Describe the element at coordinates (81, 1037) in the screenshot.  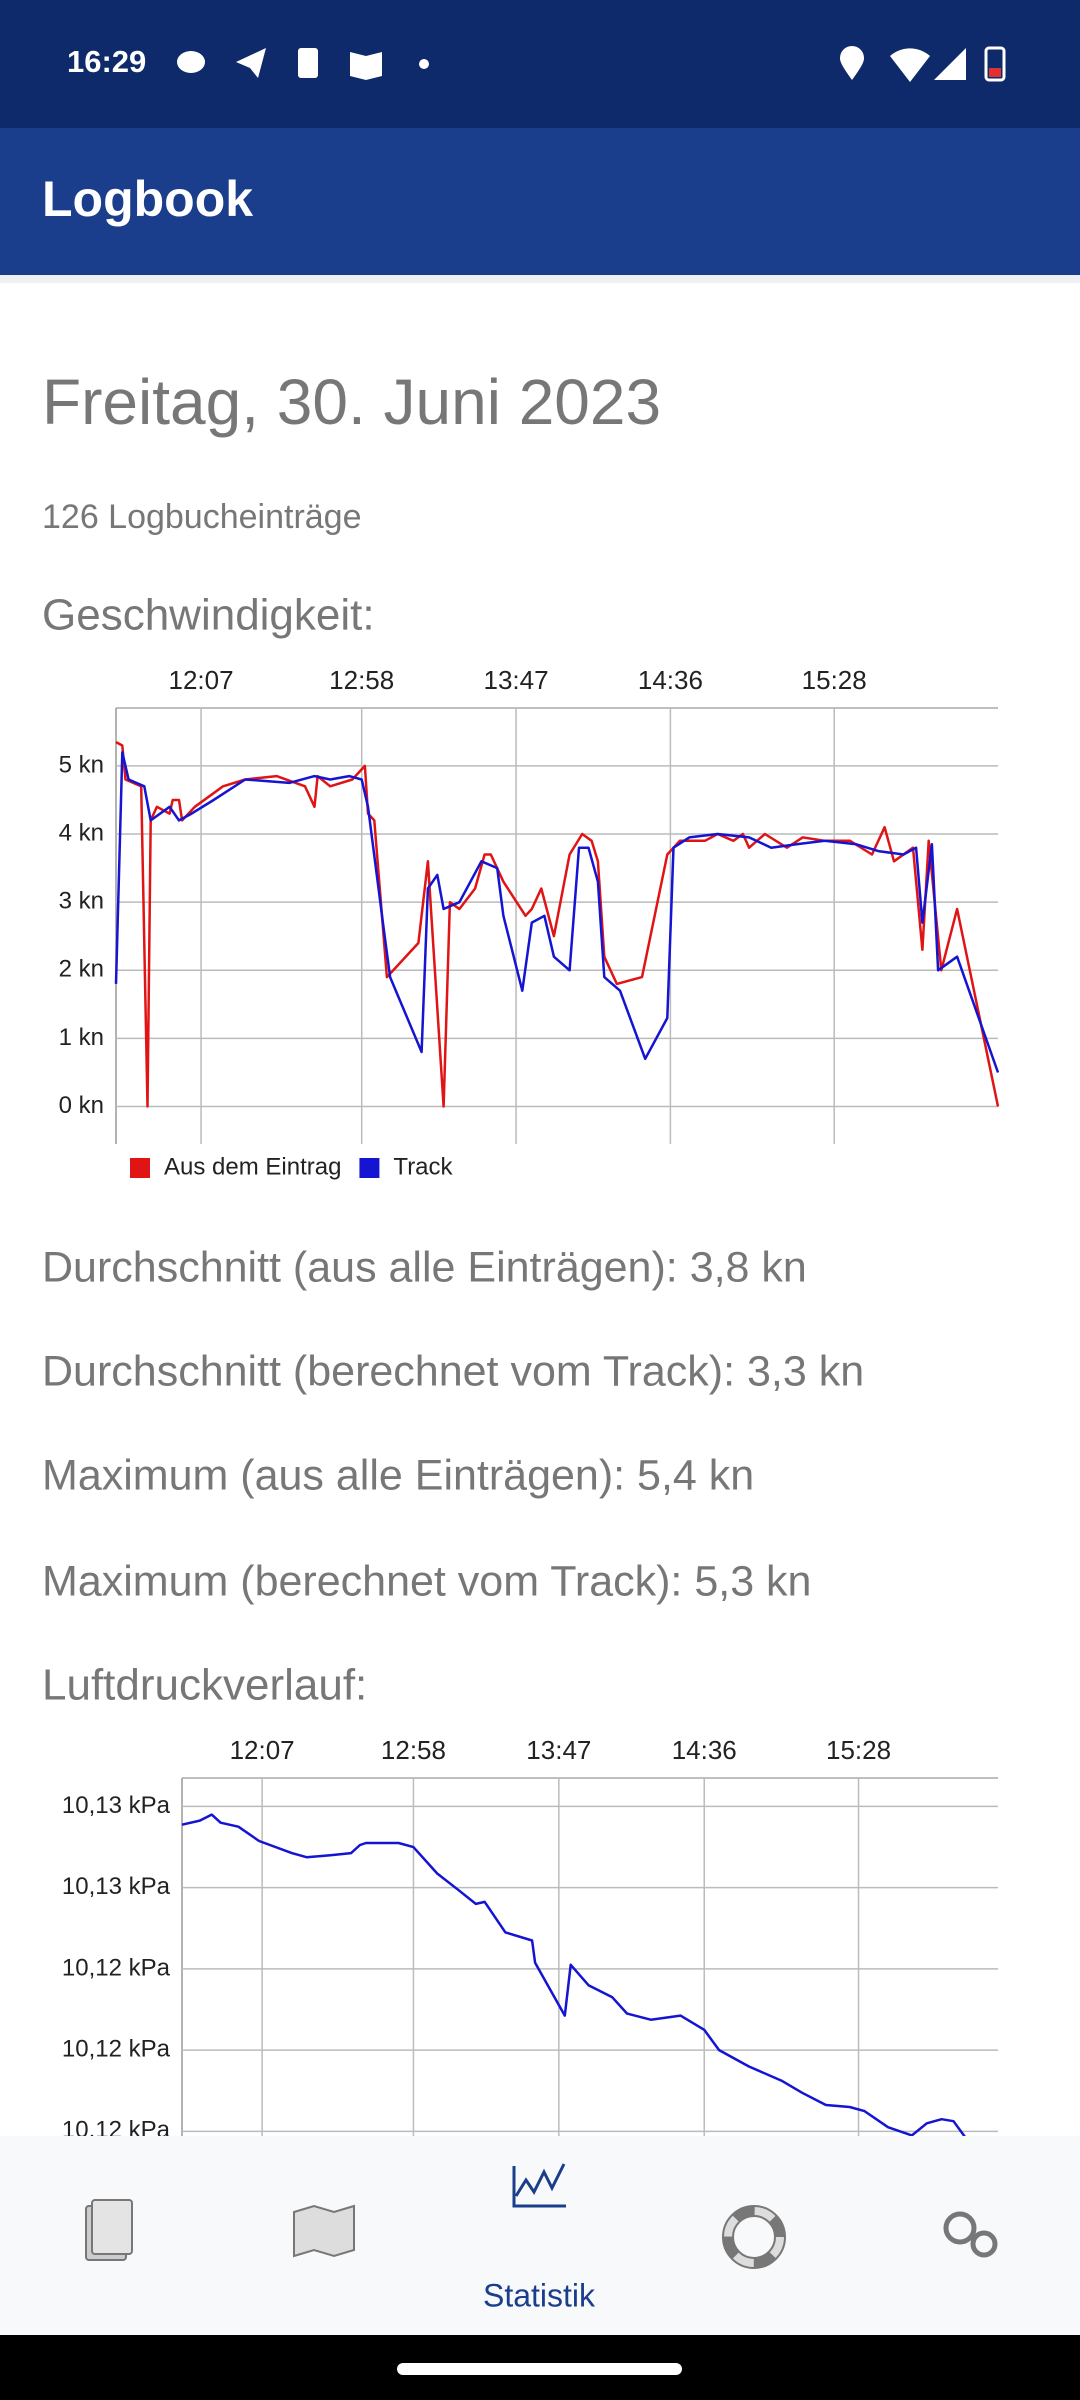
I see `y-tick-label: 1 kn` at that location.